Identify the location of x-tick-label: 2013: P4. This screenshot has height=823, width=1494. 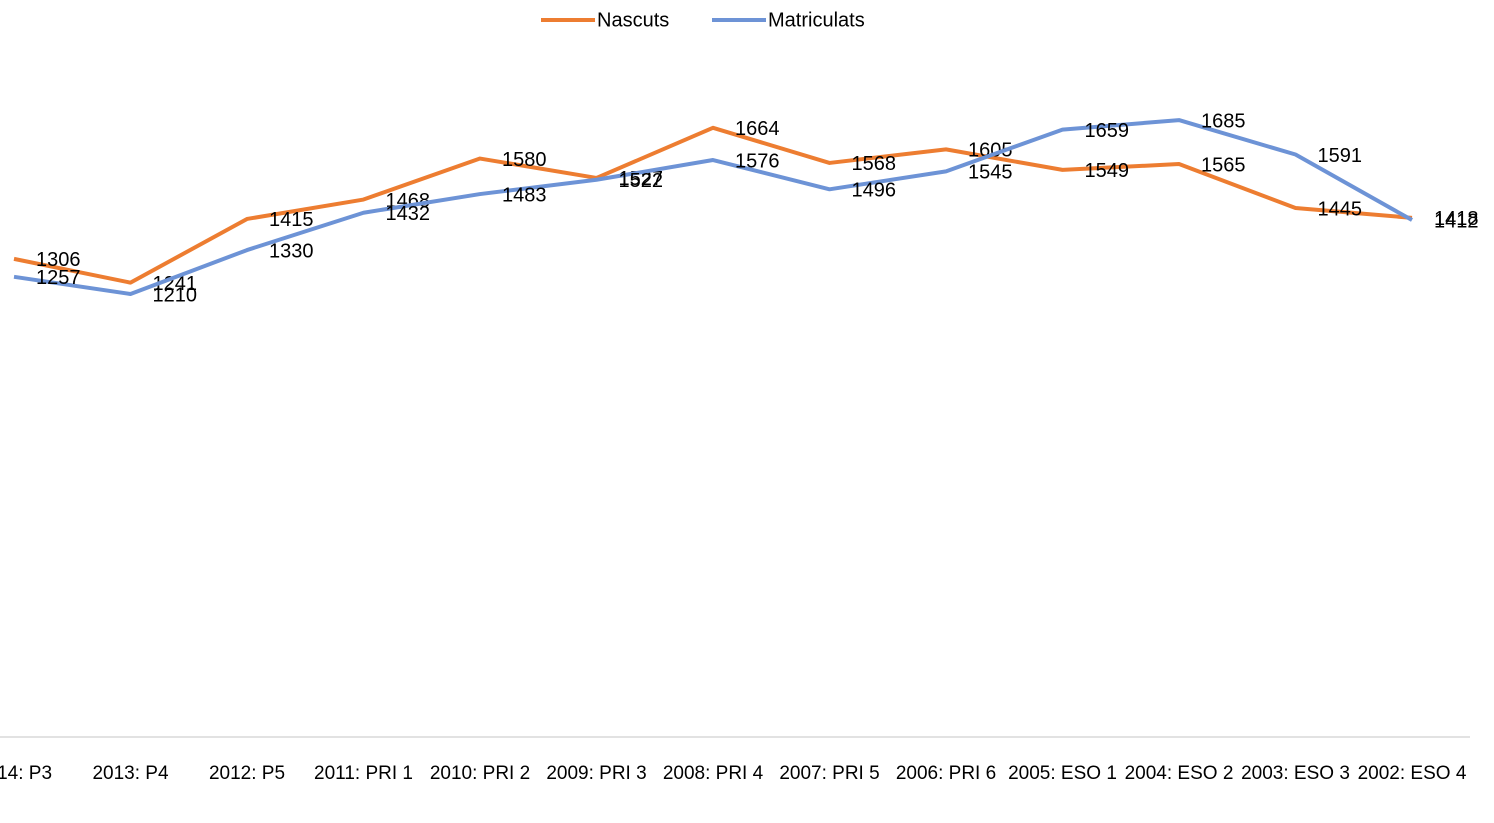
(130, 773).